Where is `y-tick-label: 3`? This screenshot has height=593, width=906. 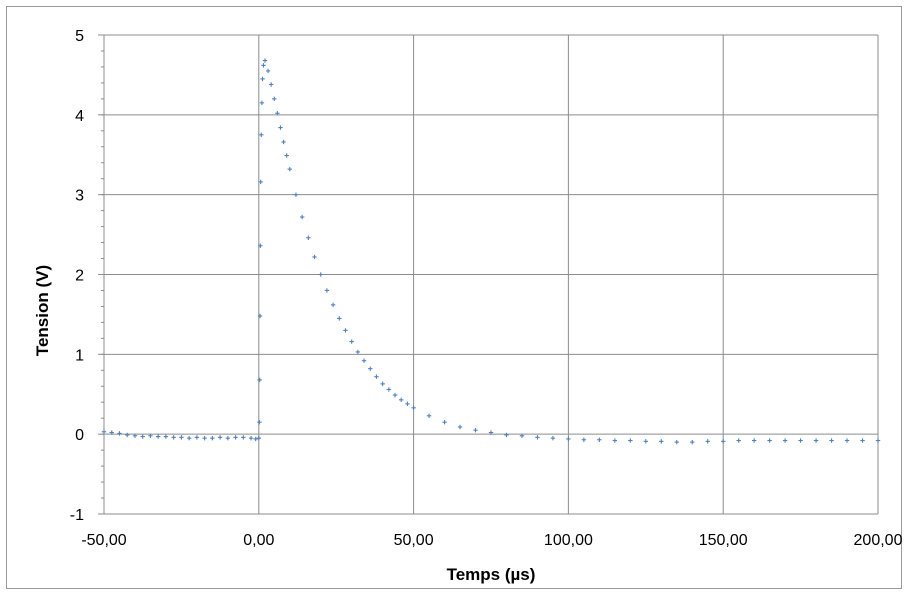 y-tick-label: 3 is located at coordinates (79, 196).